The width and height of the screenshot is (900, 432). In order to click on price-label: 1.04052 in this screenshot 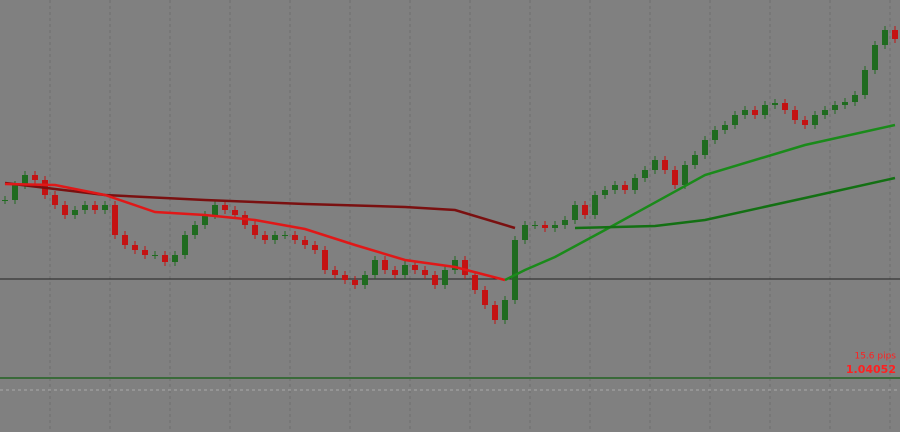, I will do `click(871, 369)`.